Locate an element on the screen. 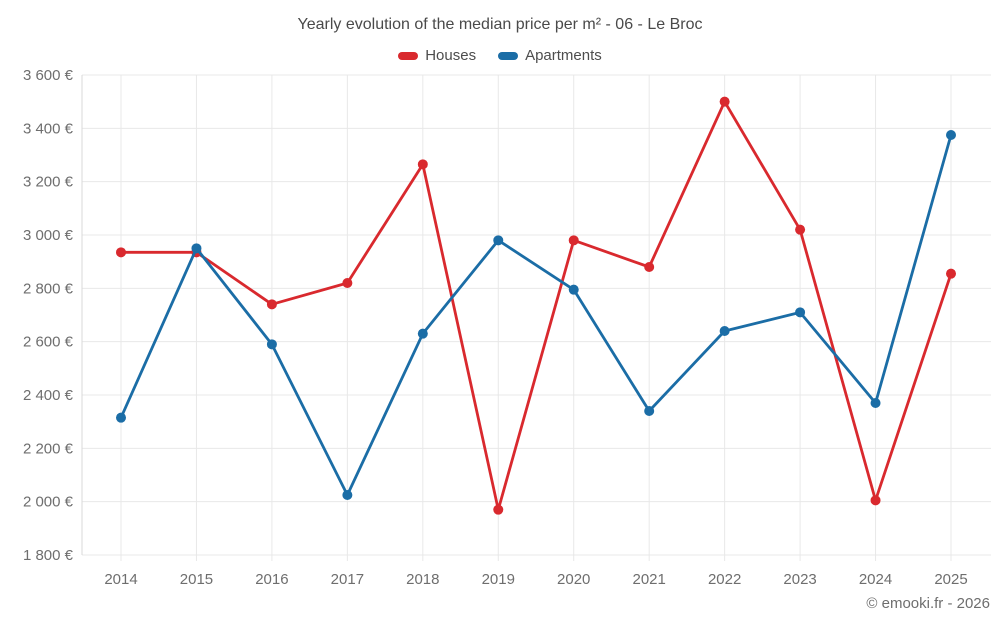 This screenshot has width=1000, height=625. y-tick-label: 3 200 € is located at coordinates (48, 182).